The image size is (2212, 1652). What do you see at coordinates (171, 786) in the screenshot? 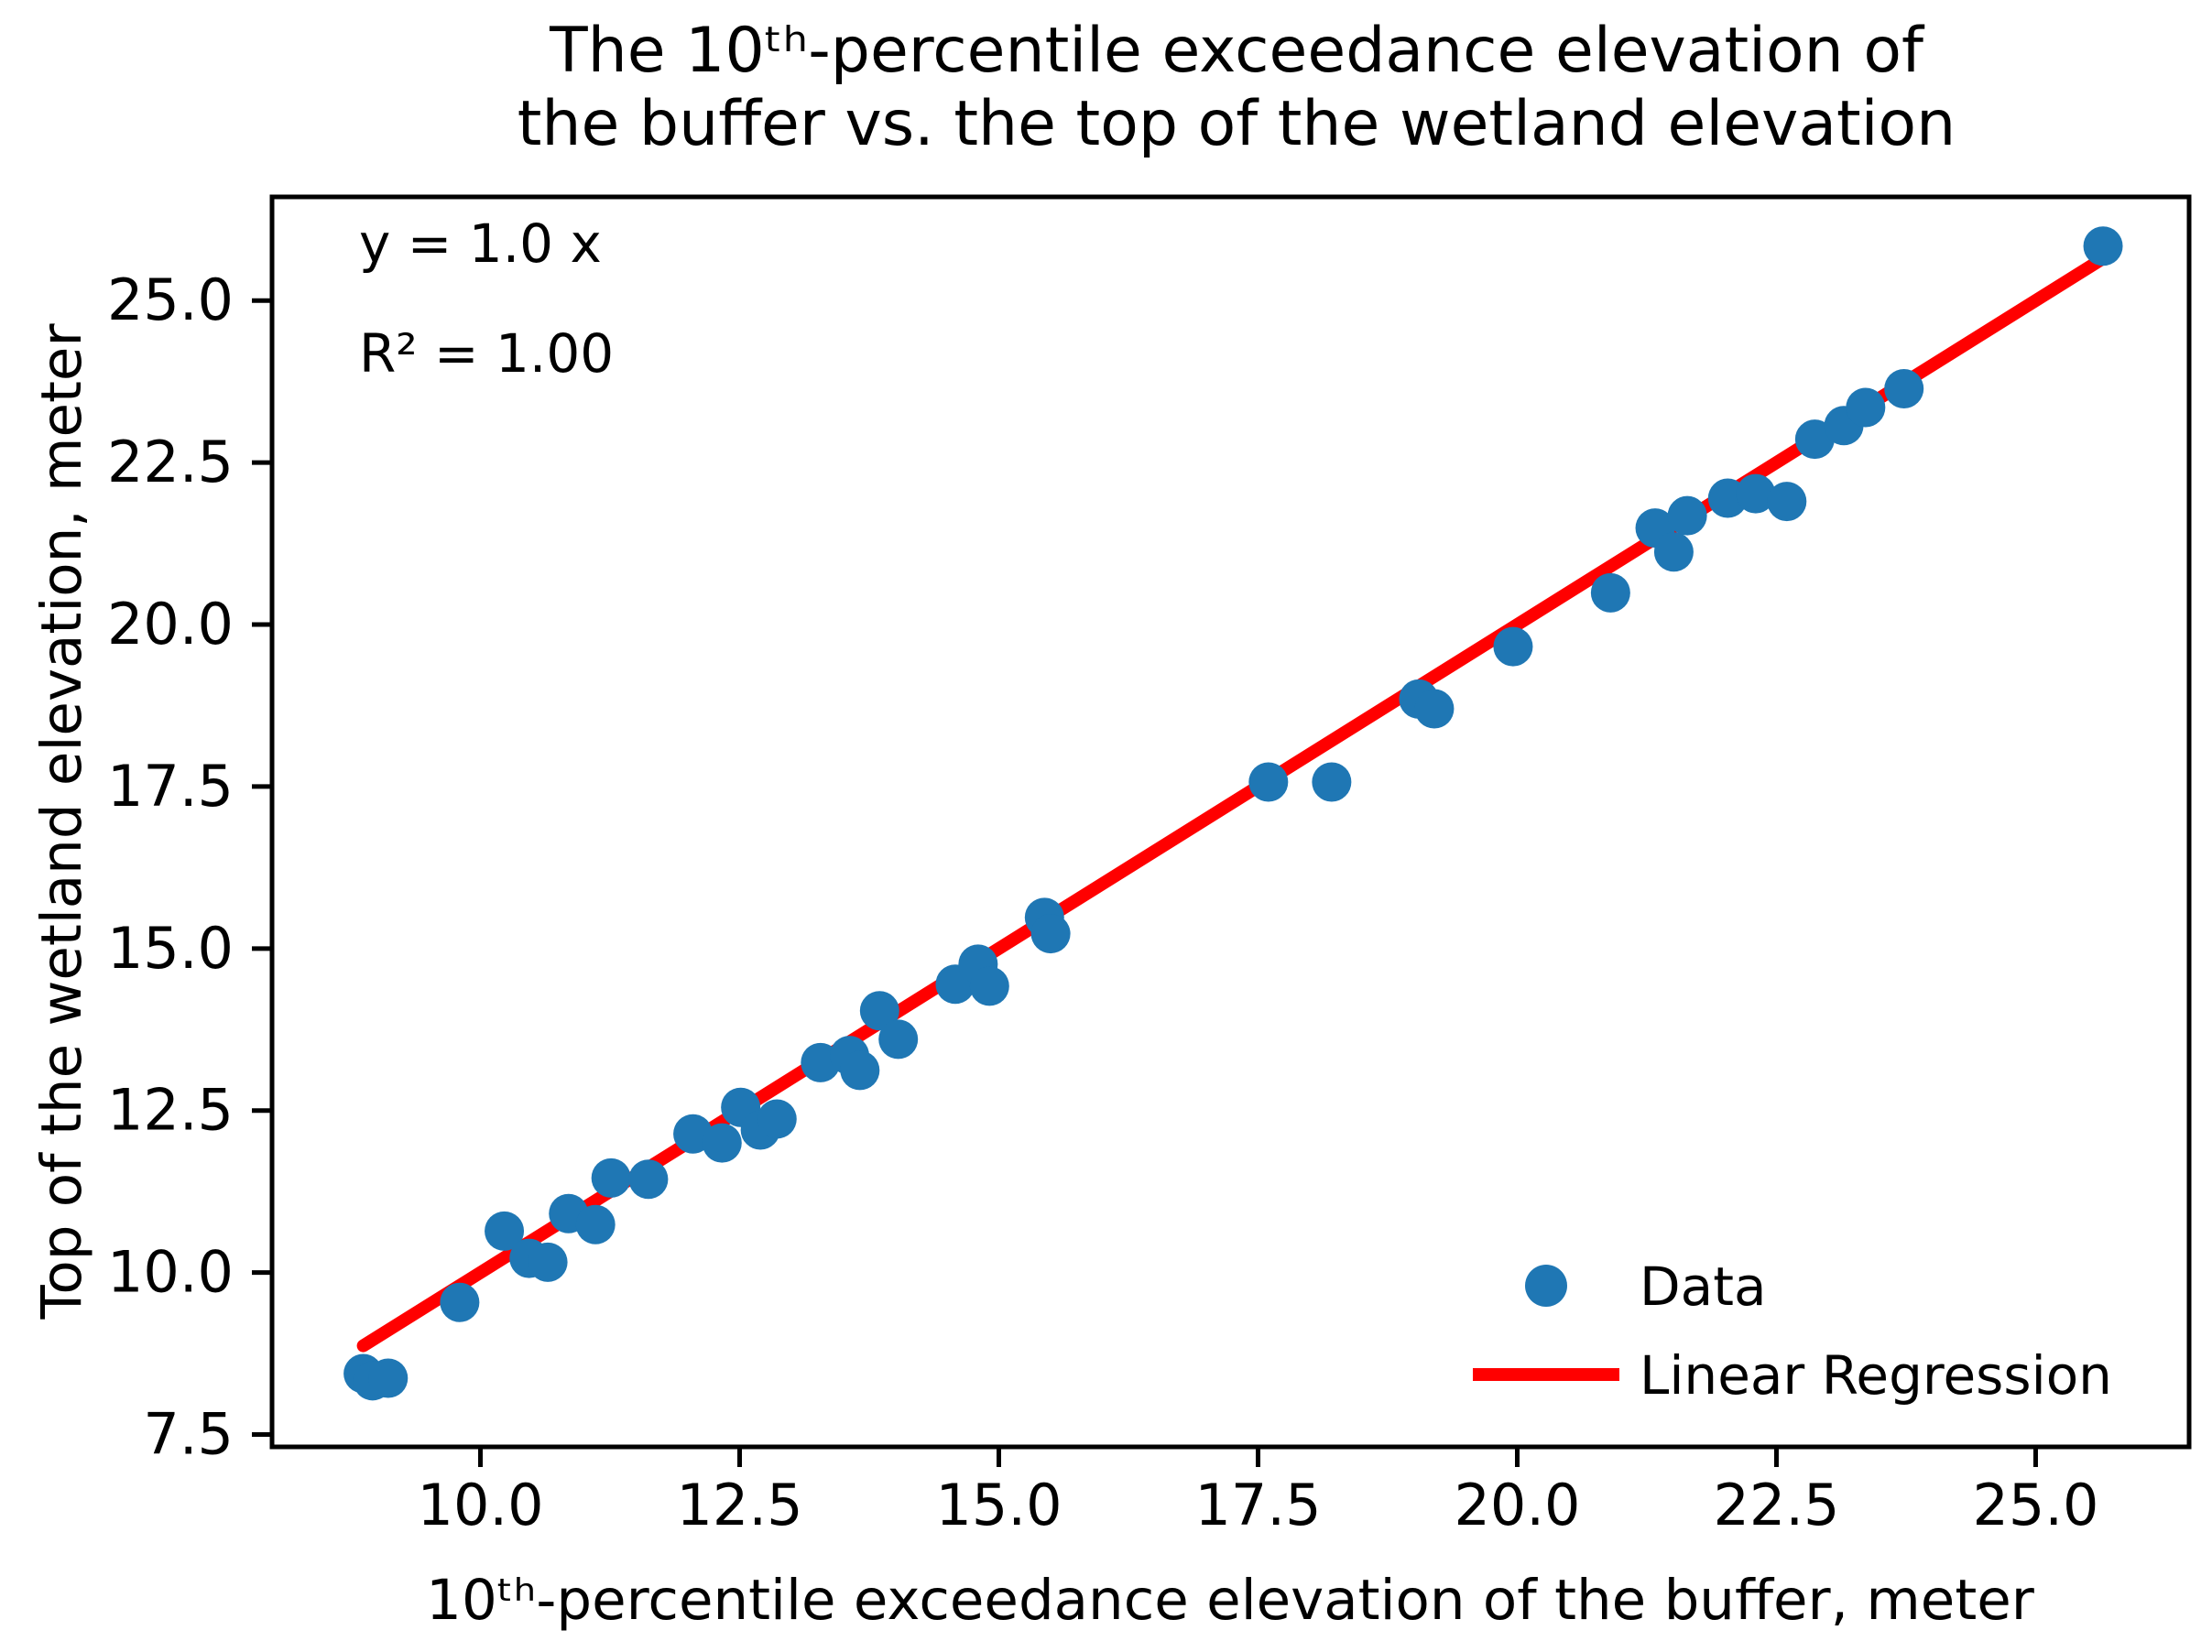
I see `y-tick-label: 17.5` at bounding box center [171, 786].